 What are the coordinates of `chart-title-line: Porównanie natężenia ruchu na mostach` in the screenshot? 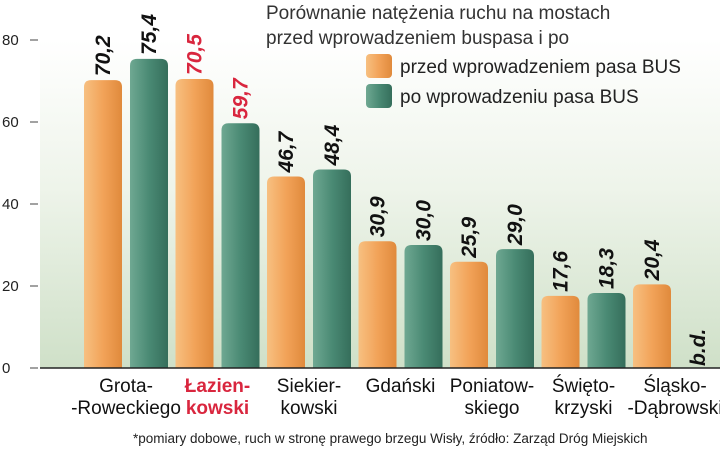 It's located at (438, 13).